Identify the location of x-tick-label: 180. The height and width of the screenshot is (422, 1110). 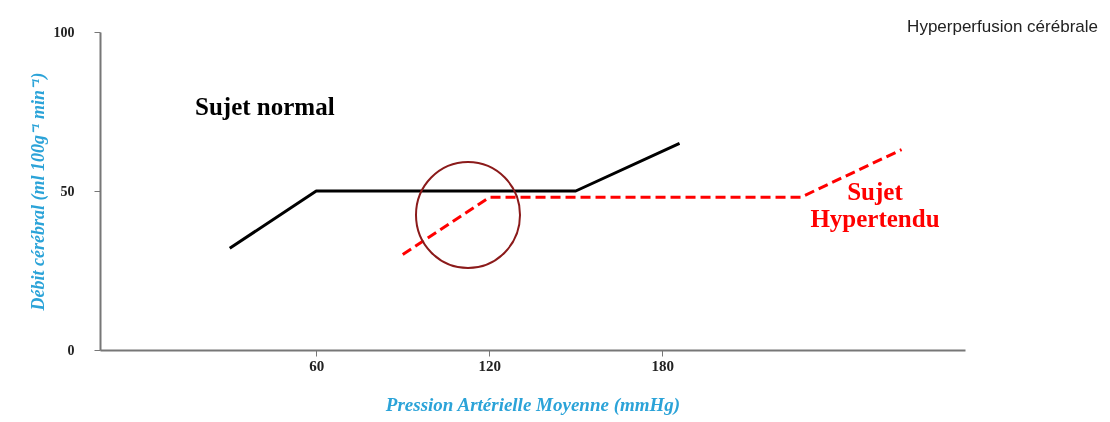
(662, 365).